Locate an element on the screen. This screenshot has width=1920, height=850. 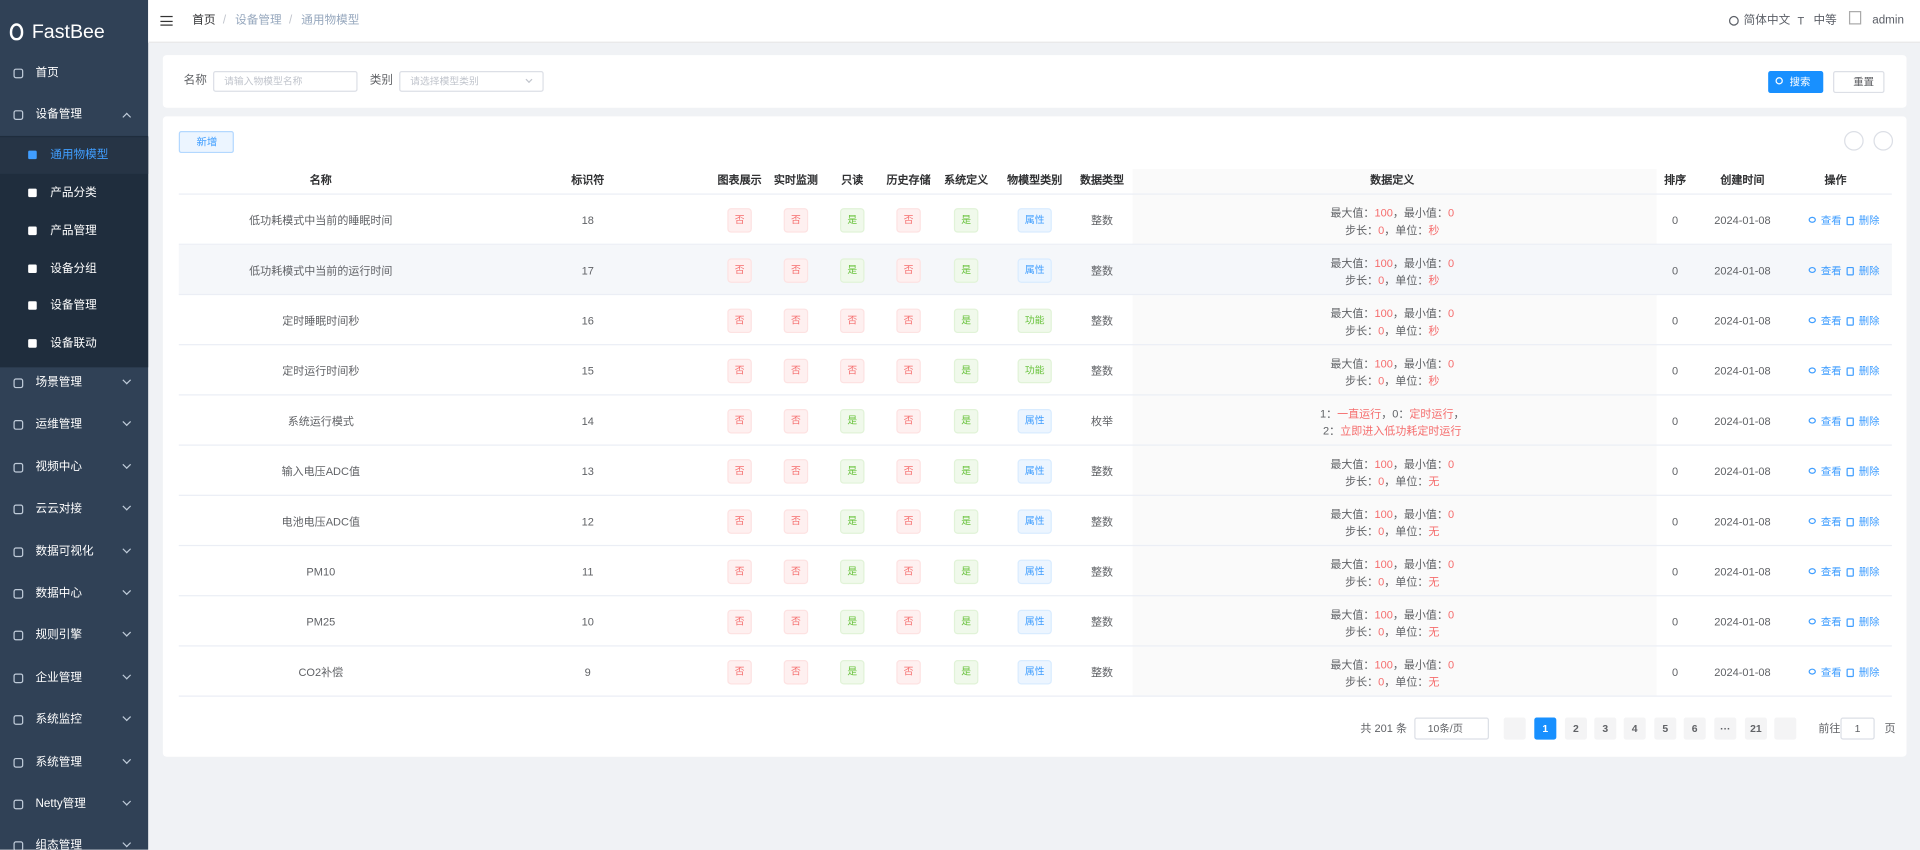
user: admin is located at coordinates (1888, 20).